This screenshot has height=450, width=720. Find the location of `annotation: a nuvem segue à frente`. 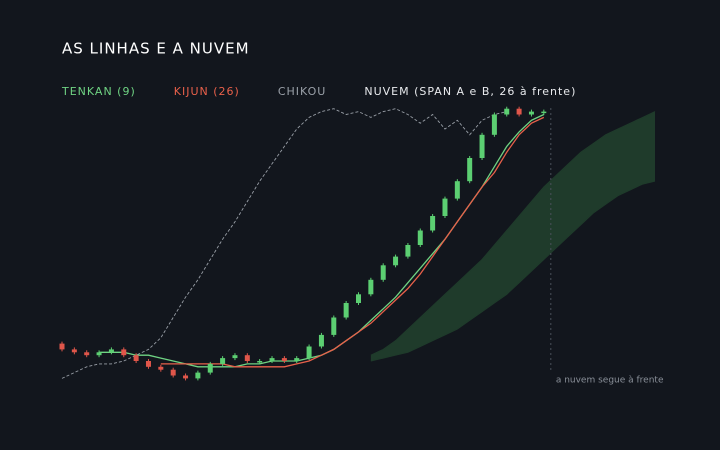

annotation: a nuvem segue à frente is located at coordinates (610, 381).